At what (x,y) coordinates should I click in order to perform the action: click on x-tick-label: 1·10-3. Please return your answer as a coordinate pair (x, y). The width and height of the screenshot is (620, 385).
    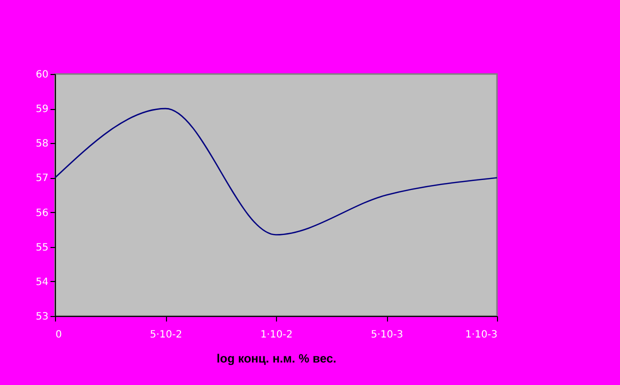
    Looking at the image, I should click on (481, 335).